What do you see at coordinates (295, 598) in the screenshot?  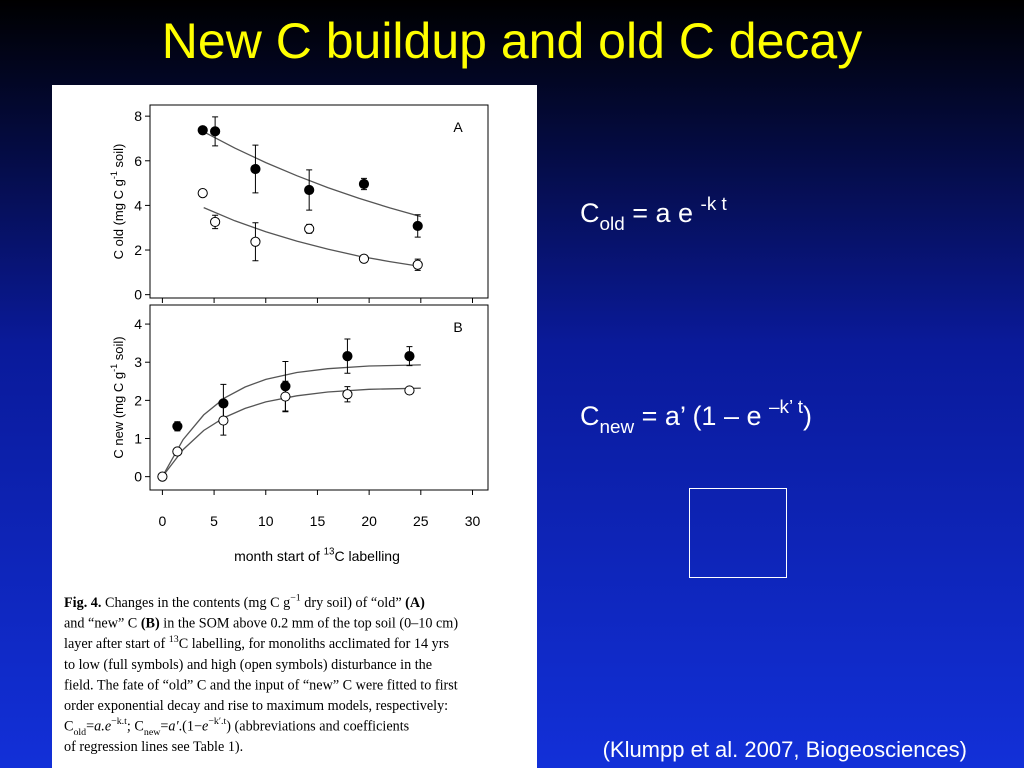 I see `text-run: −1` at bounding box center [295, 598].